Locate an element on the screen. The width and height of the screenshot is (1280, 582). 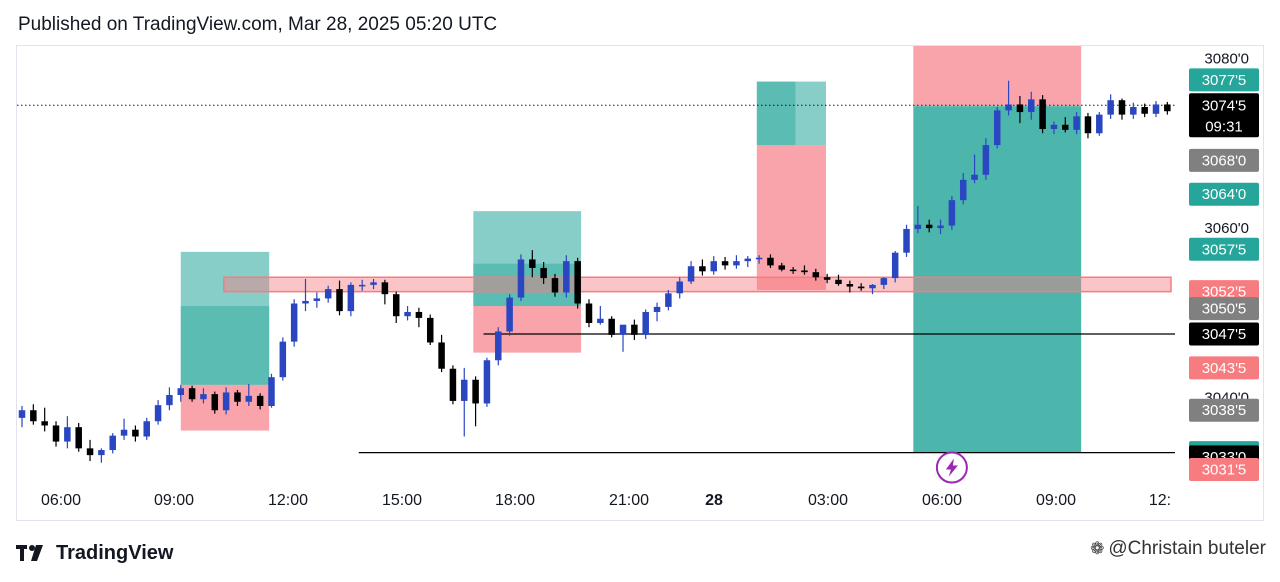
y-axis-tick: 3060'0 is located at coordinates (1226, 228).